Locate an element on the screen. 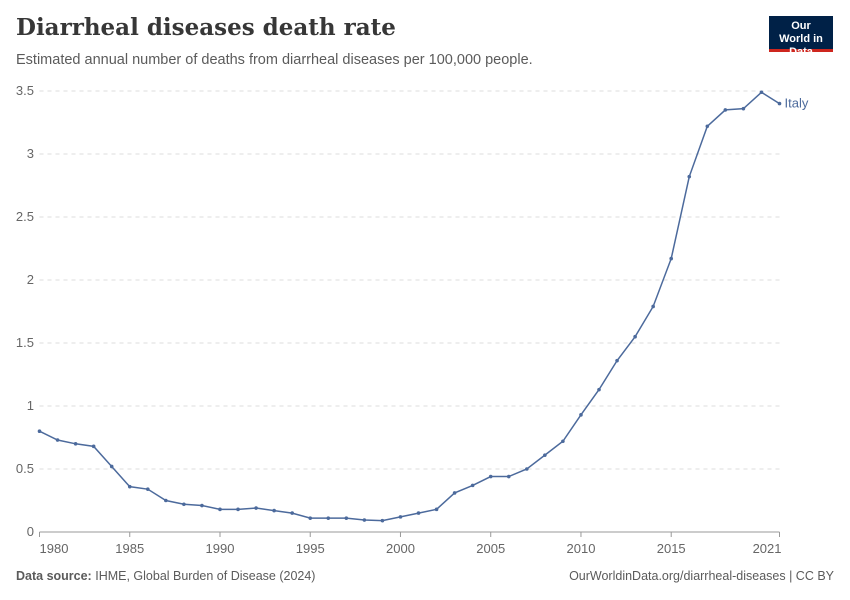 Image resolution: width=850 pixels, height=600 pixels. x-tick-label: 2010 is located at coordinates (581, 548).